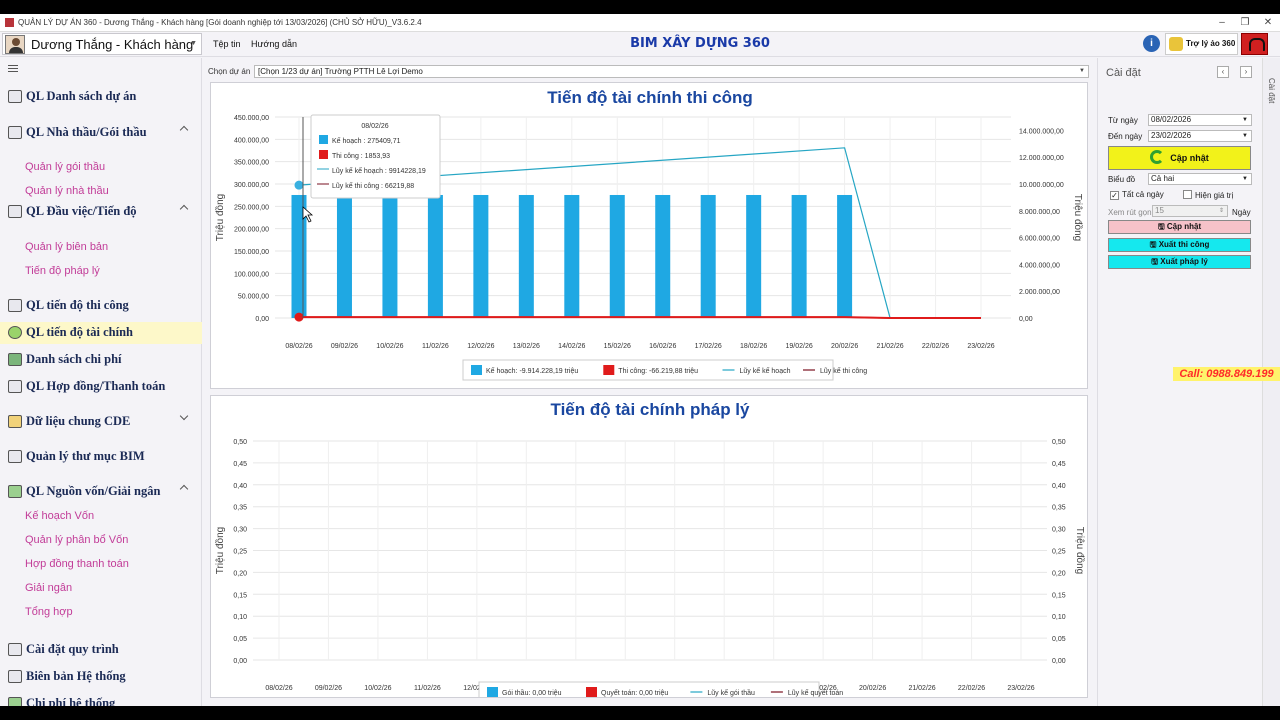  What do you see at coordinates (1200, 179) in the screenshot?
I see `chart-type-select: Cả hai ▼` at bounding box center [1200, 179].